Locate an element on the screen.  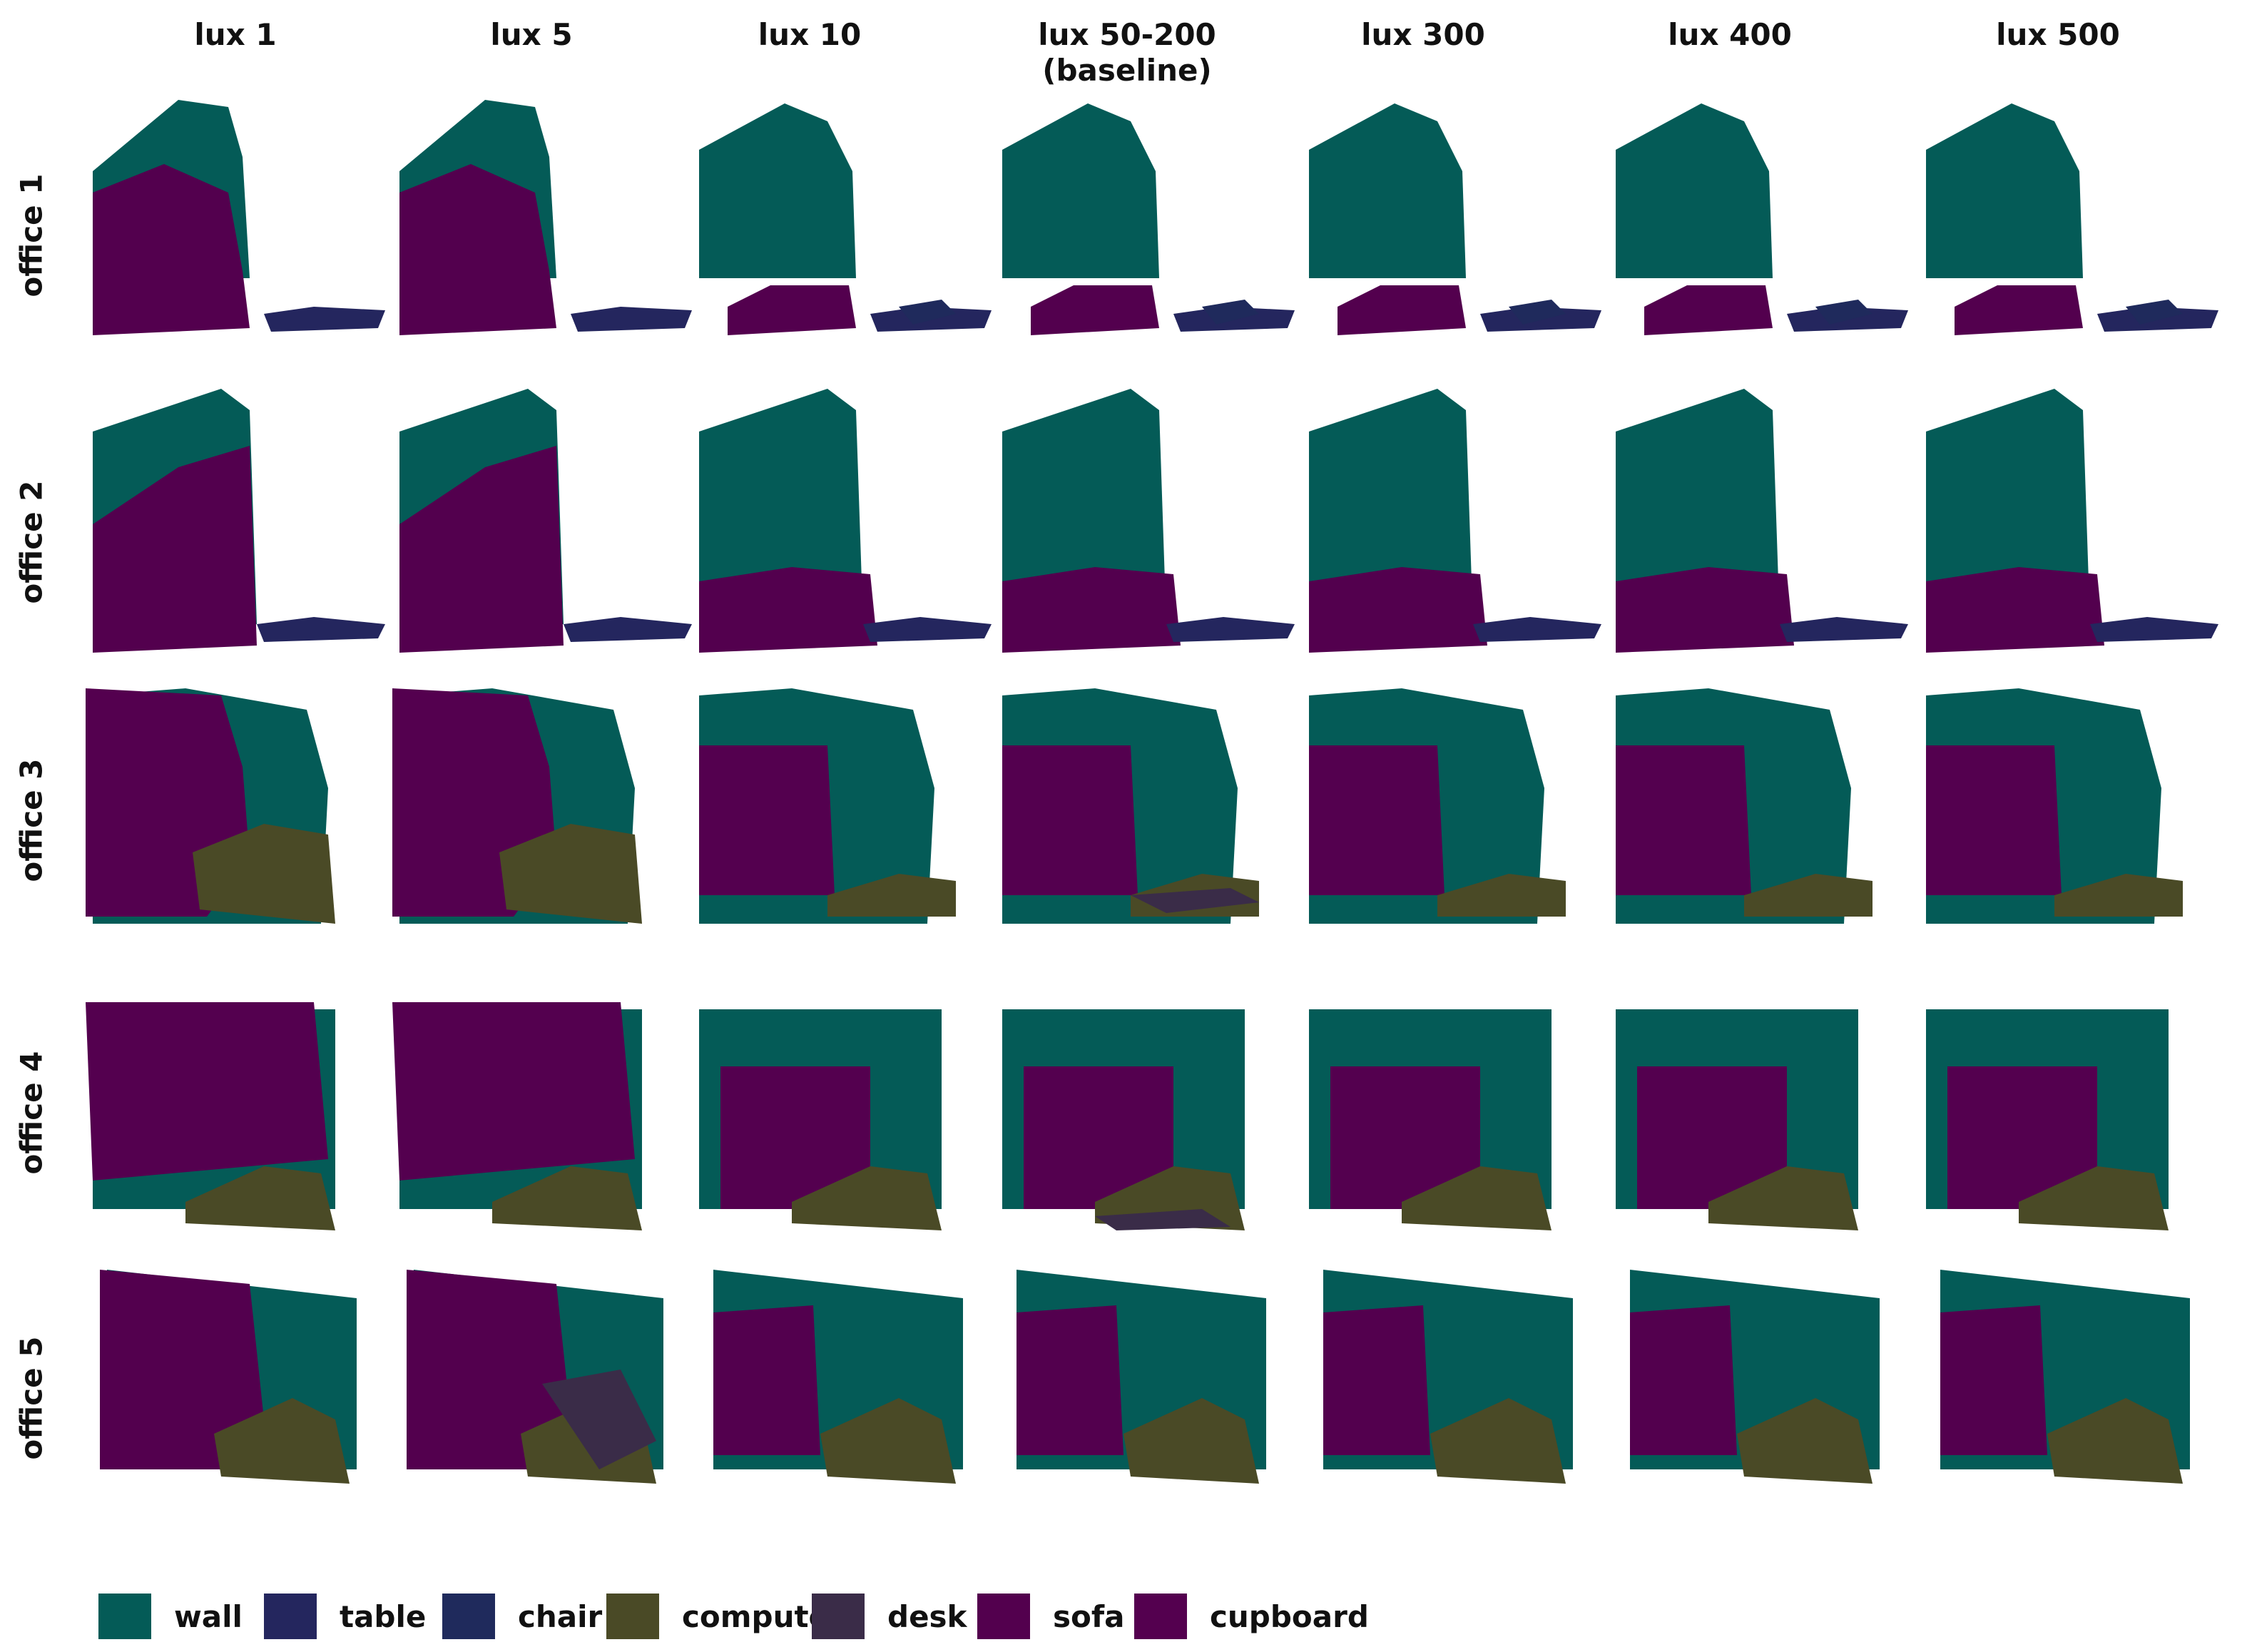
column-header-lux-5: lux 5 is located at coordinates (531, 34).